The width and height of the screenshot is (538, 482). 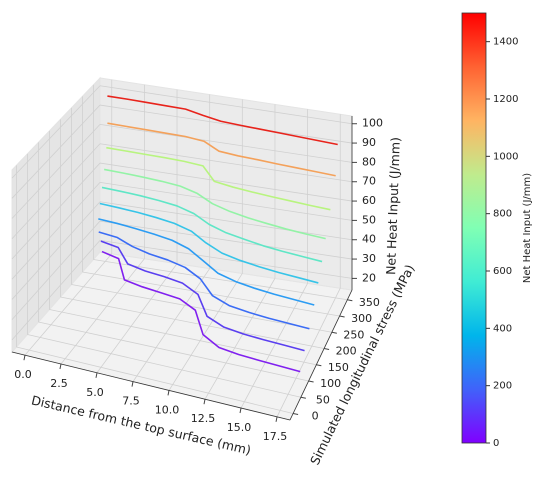 What do you see at coordinates (369, 277) in the screenshot?
I see `z-tick-label: 20` at bounding box center [369, 277].